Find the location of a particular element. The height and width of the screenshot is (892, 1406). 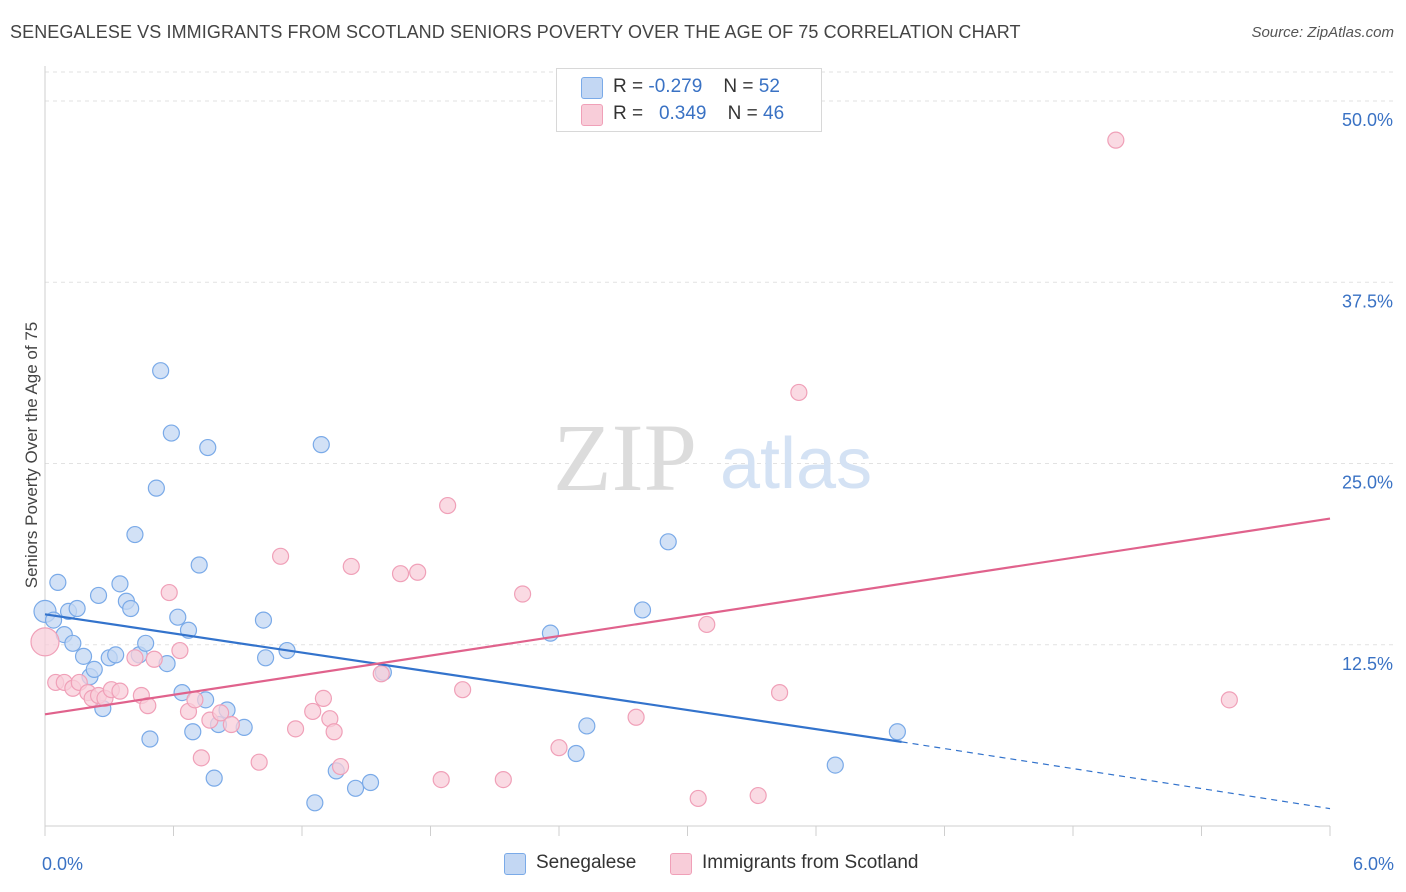

trend-line-senegalese is located at coordinates (473, 678).